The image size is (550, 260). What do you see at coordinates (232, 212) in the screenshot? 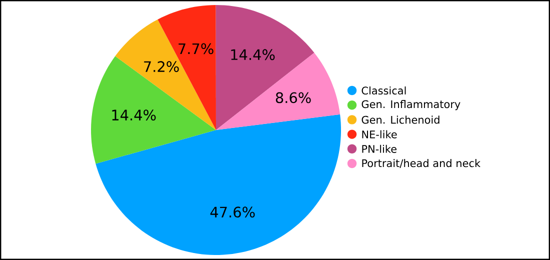
I see `data-label: 47.6%` at bounding box center [232, 212].